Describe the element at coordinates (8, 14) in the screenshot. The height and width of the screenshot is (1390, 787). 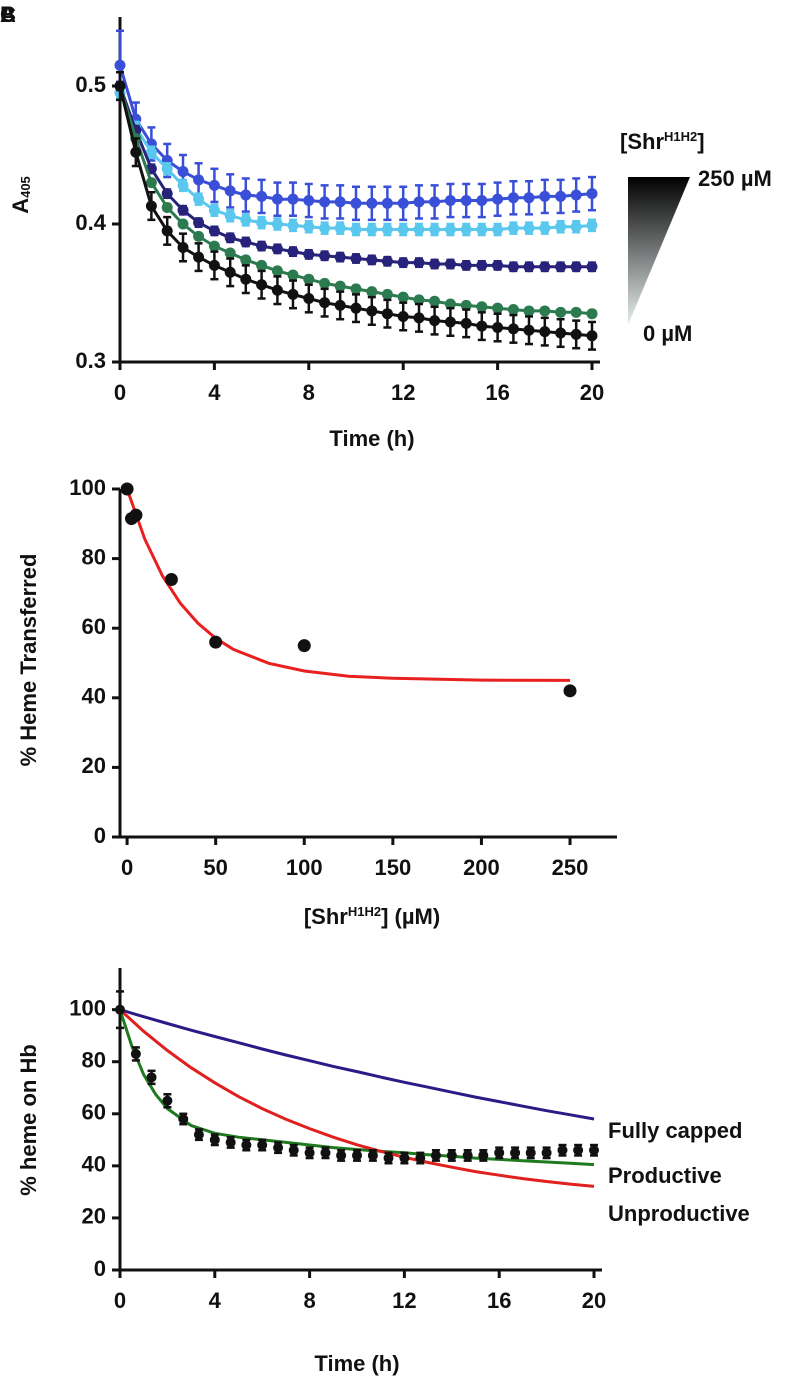
I see `panel-label: C` at that location.